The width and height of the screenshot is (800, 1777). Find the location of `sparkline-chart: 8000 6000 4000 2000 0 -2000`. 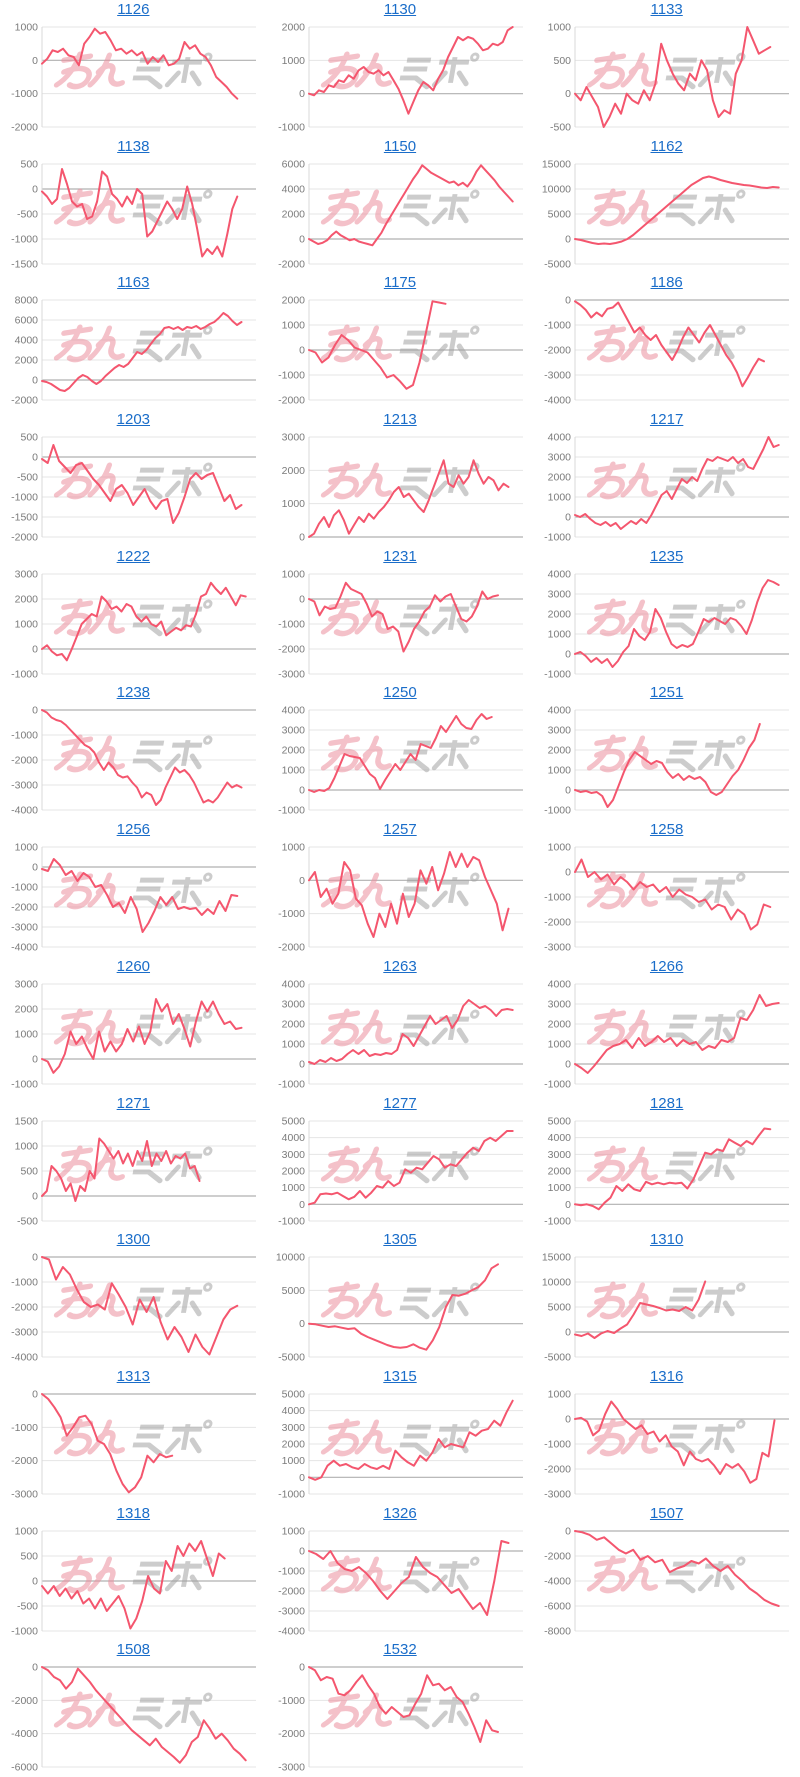

sparkline-chart: 8000 6000 4000 2000 0 -2000 is located at coordinates (133, 351).